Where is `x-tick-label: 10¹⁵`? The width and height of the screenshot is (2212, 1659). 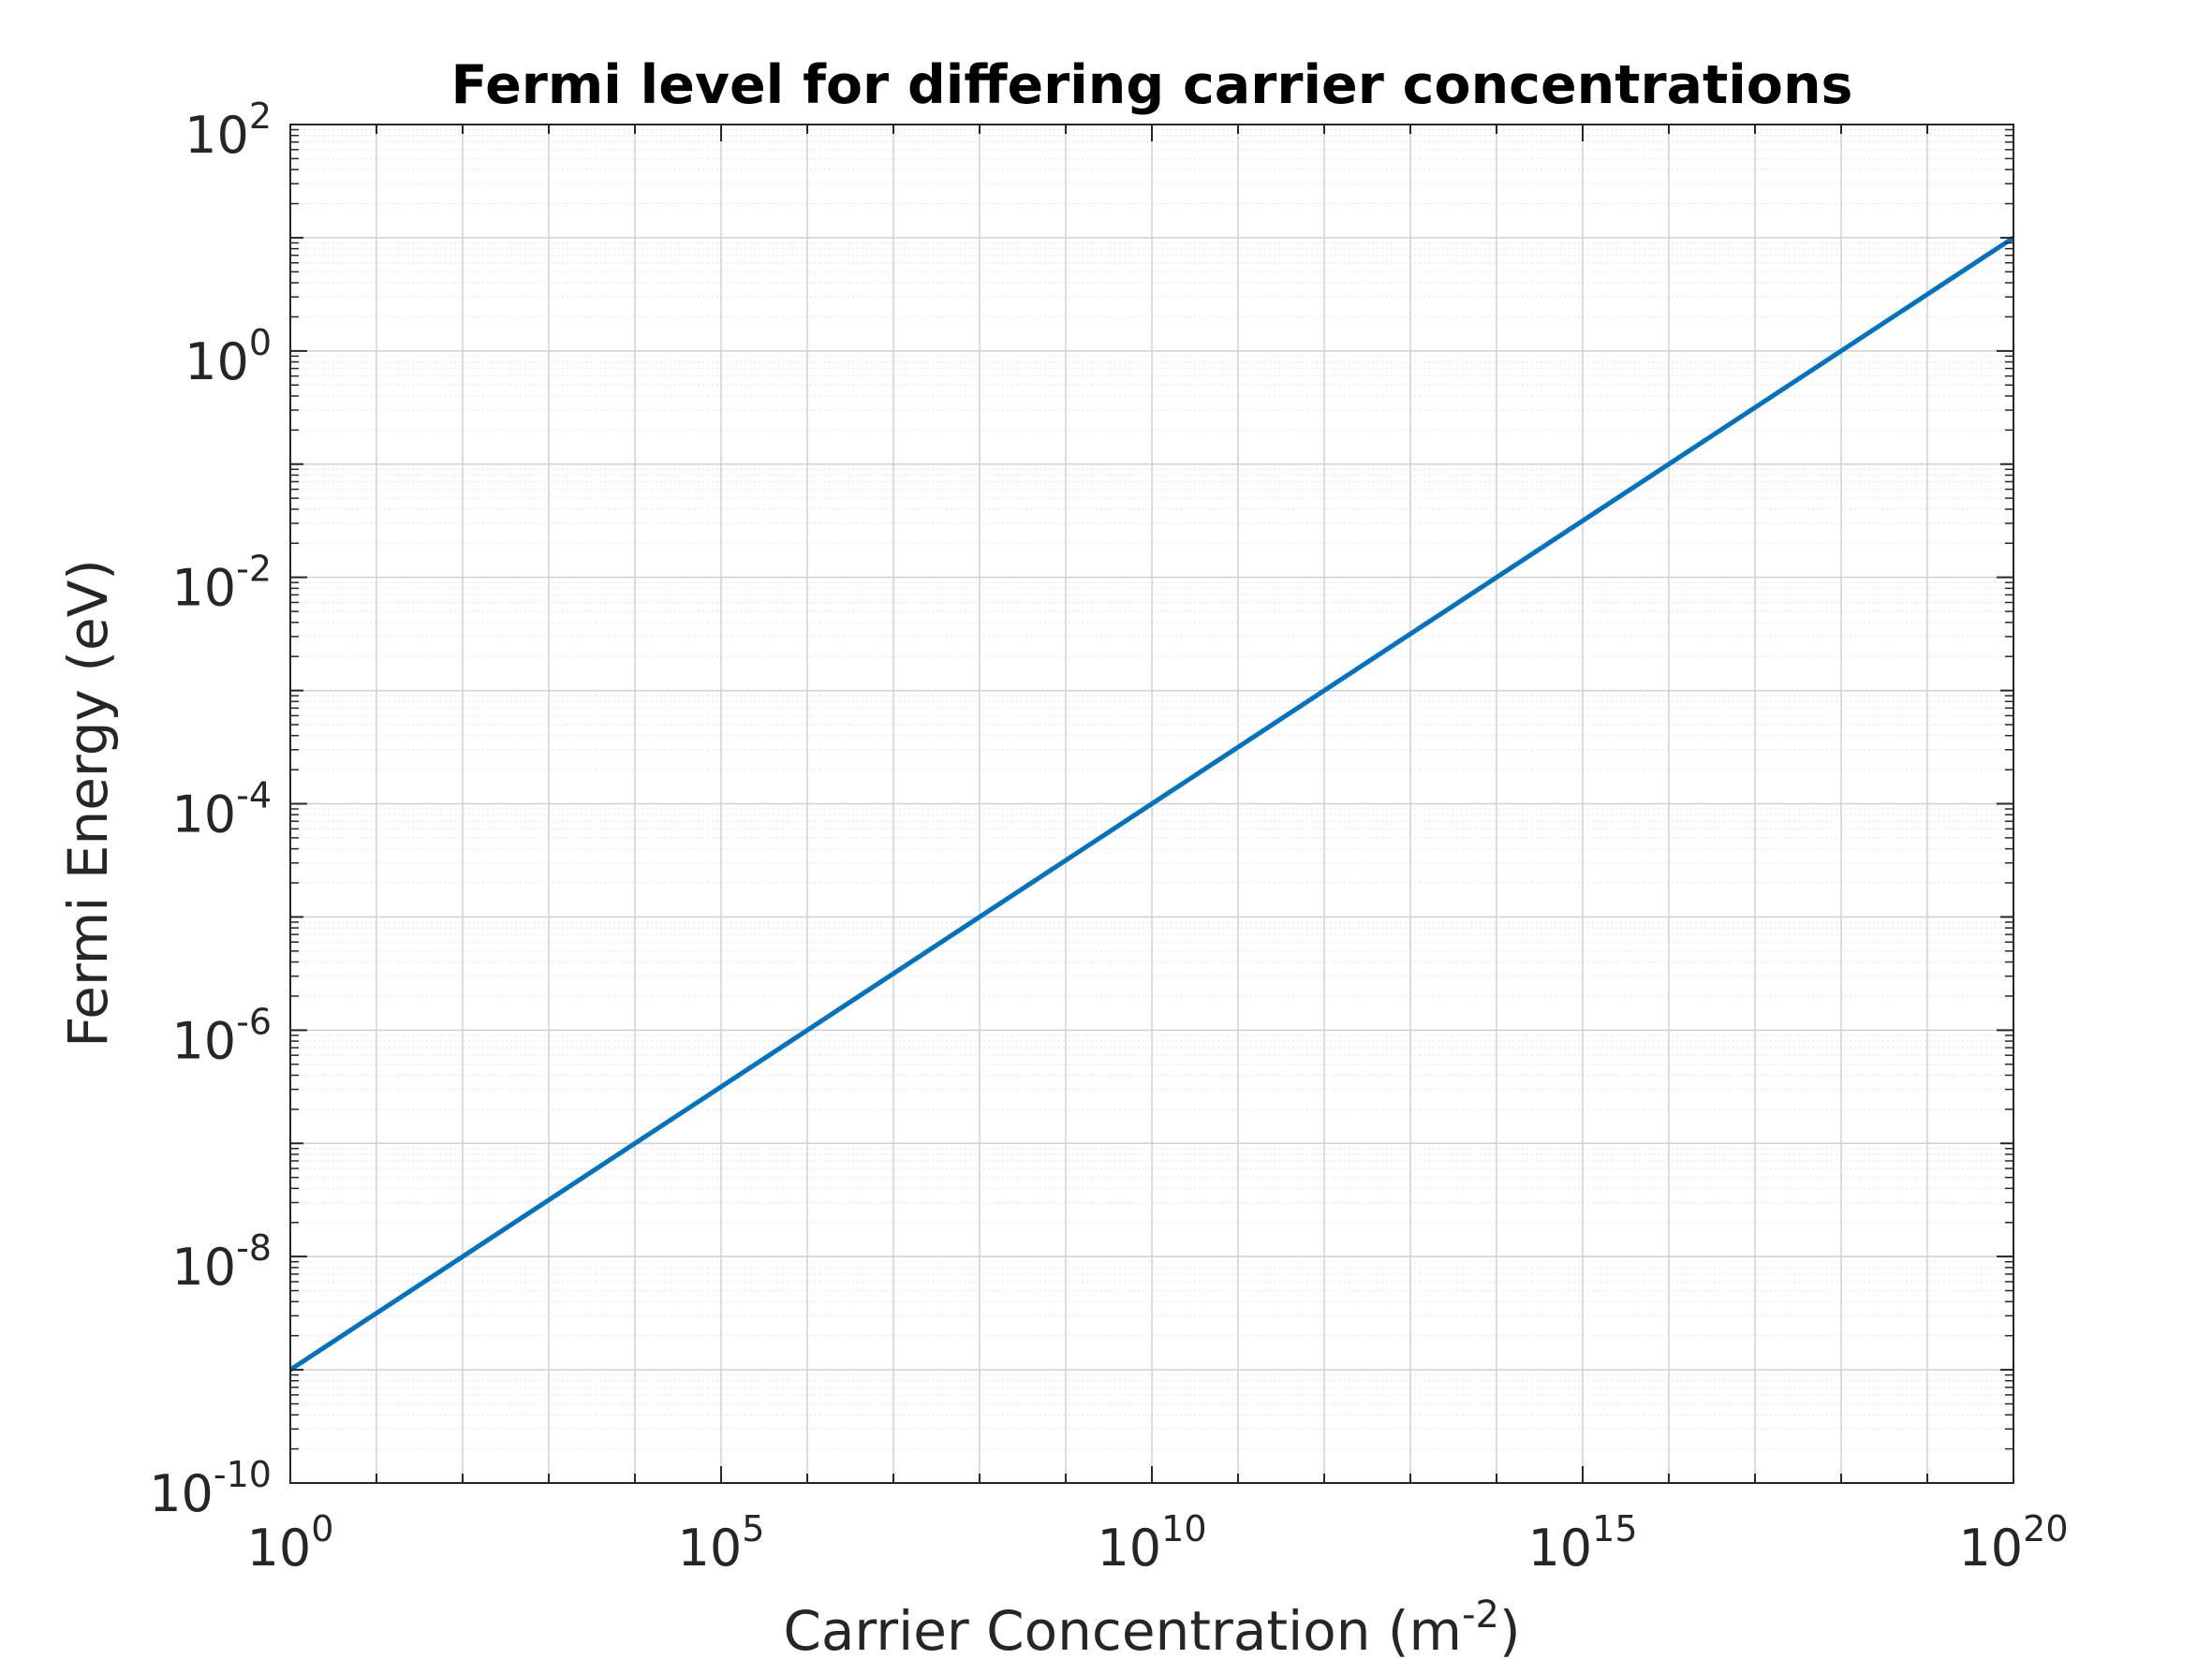
x-tick-label: 10¹⁵ is located at coordinates (1582, 1543).